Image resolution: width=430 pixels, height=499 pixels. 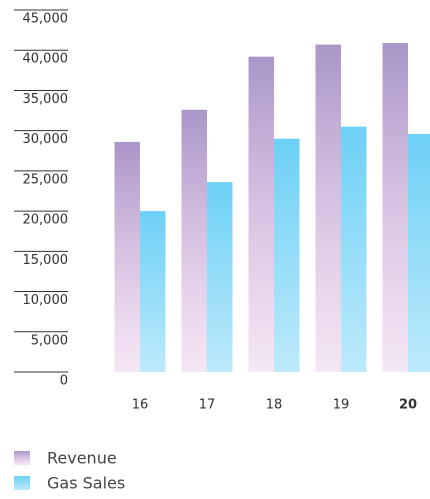 What do you see at coordinates (140, 405) in the screenshot?
I see `x-tick-label: 16` at bounding box center [140, 405].